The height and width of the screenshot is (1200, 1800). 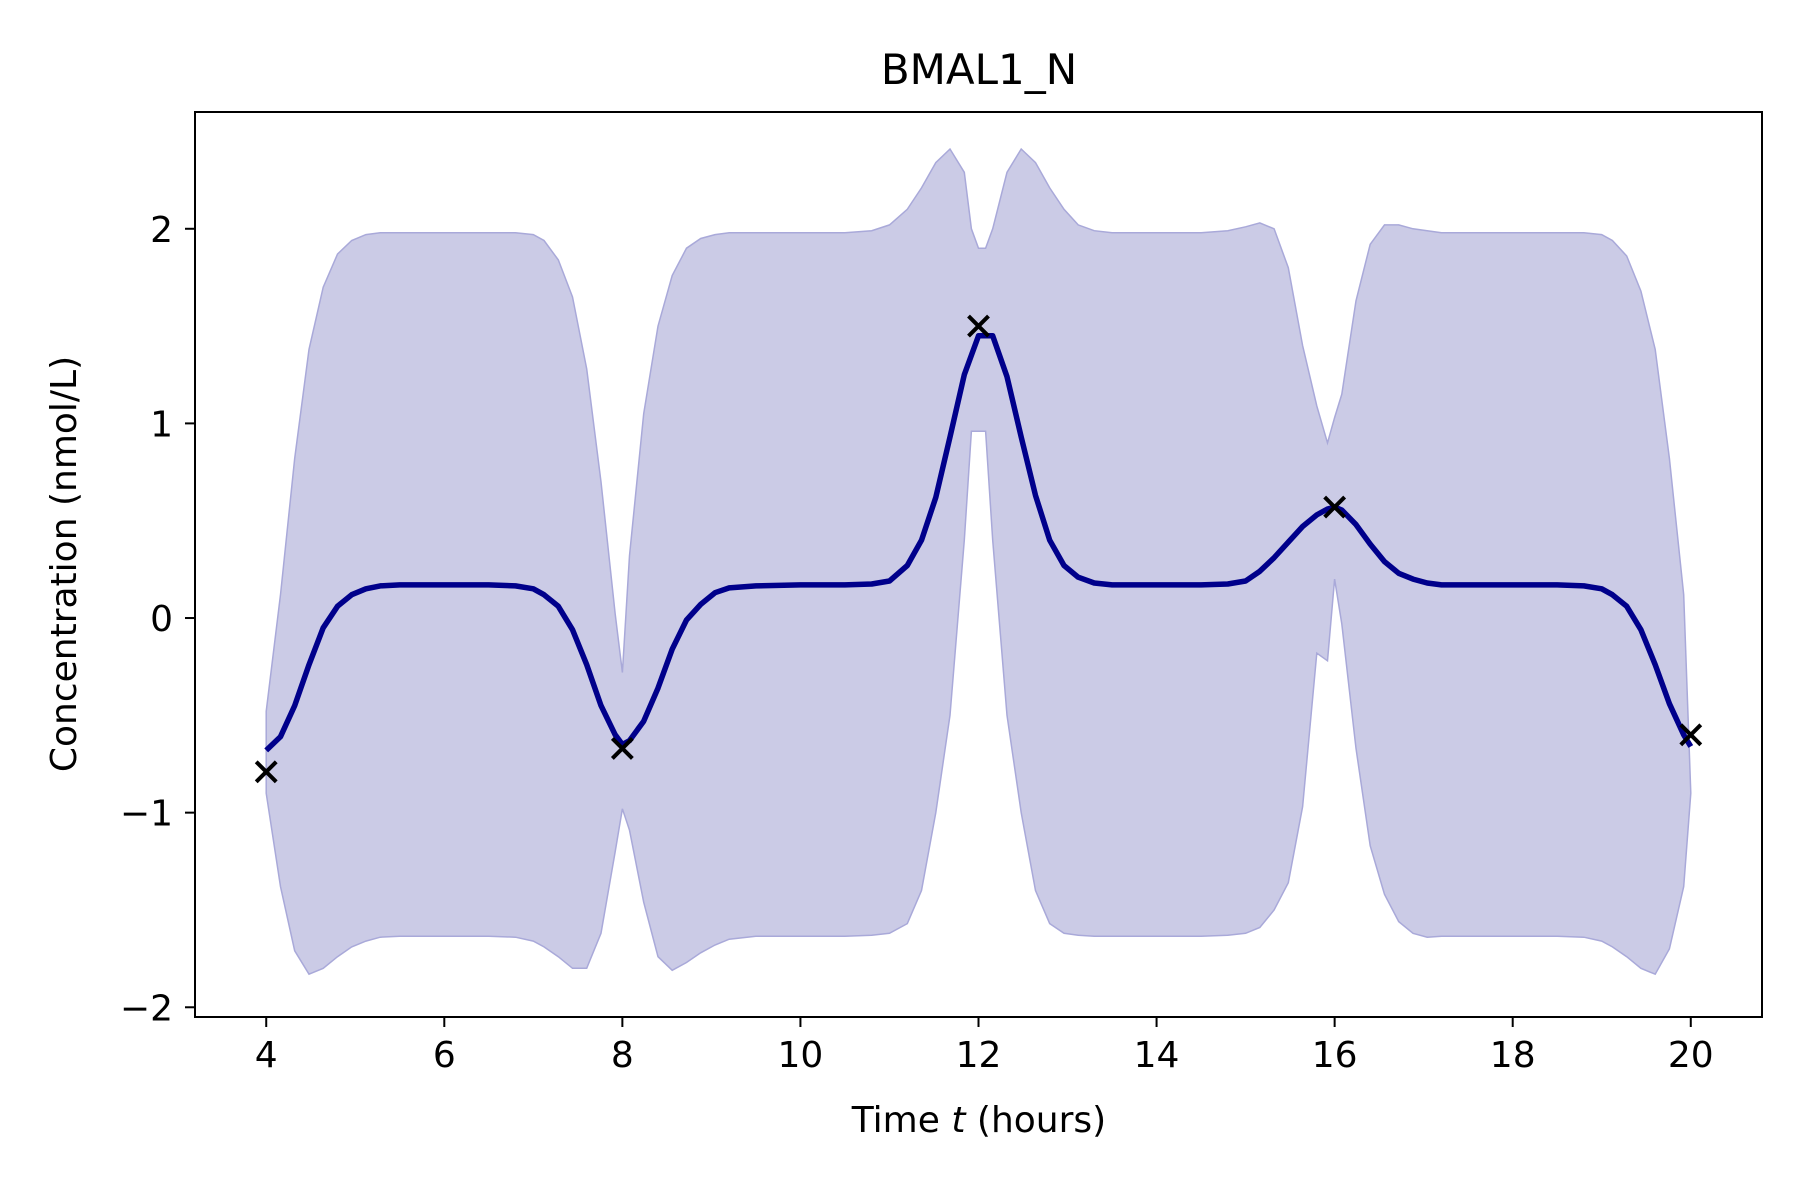 I want to click on x-tick-label: 4, so click(x=266, y=1055).